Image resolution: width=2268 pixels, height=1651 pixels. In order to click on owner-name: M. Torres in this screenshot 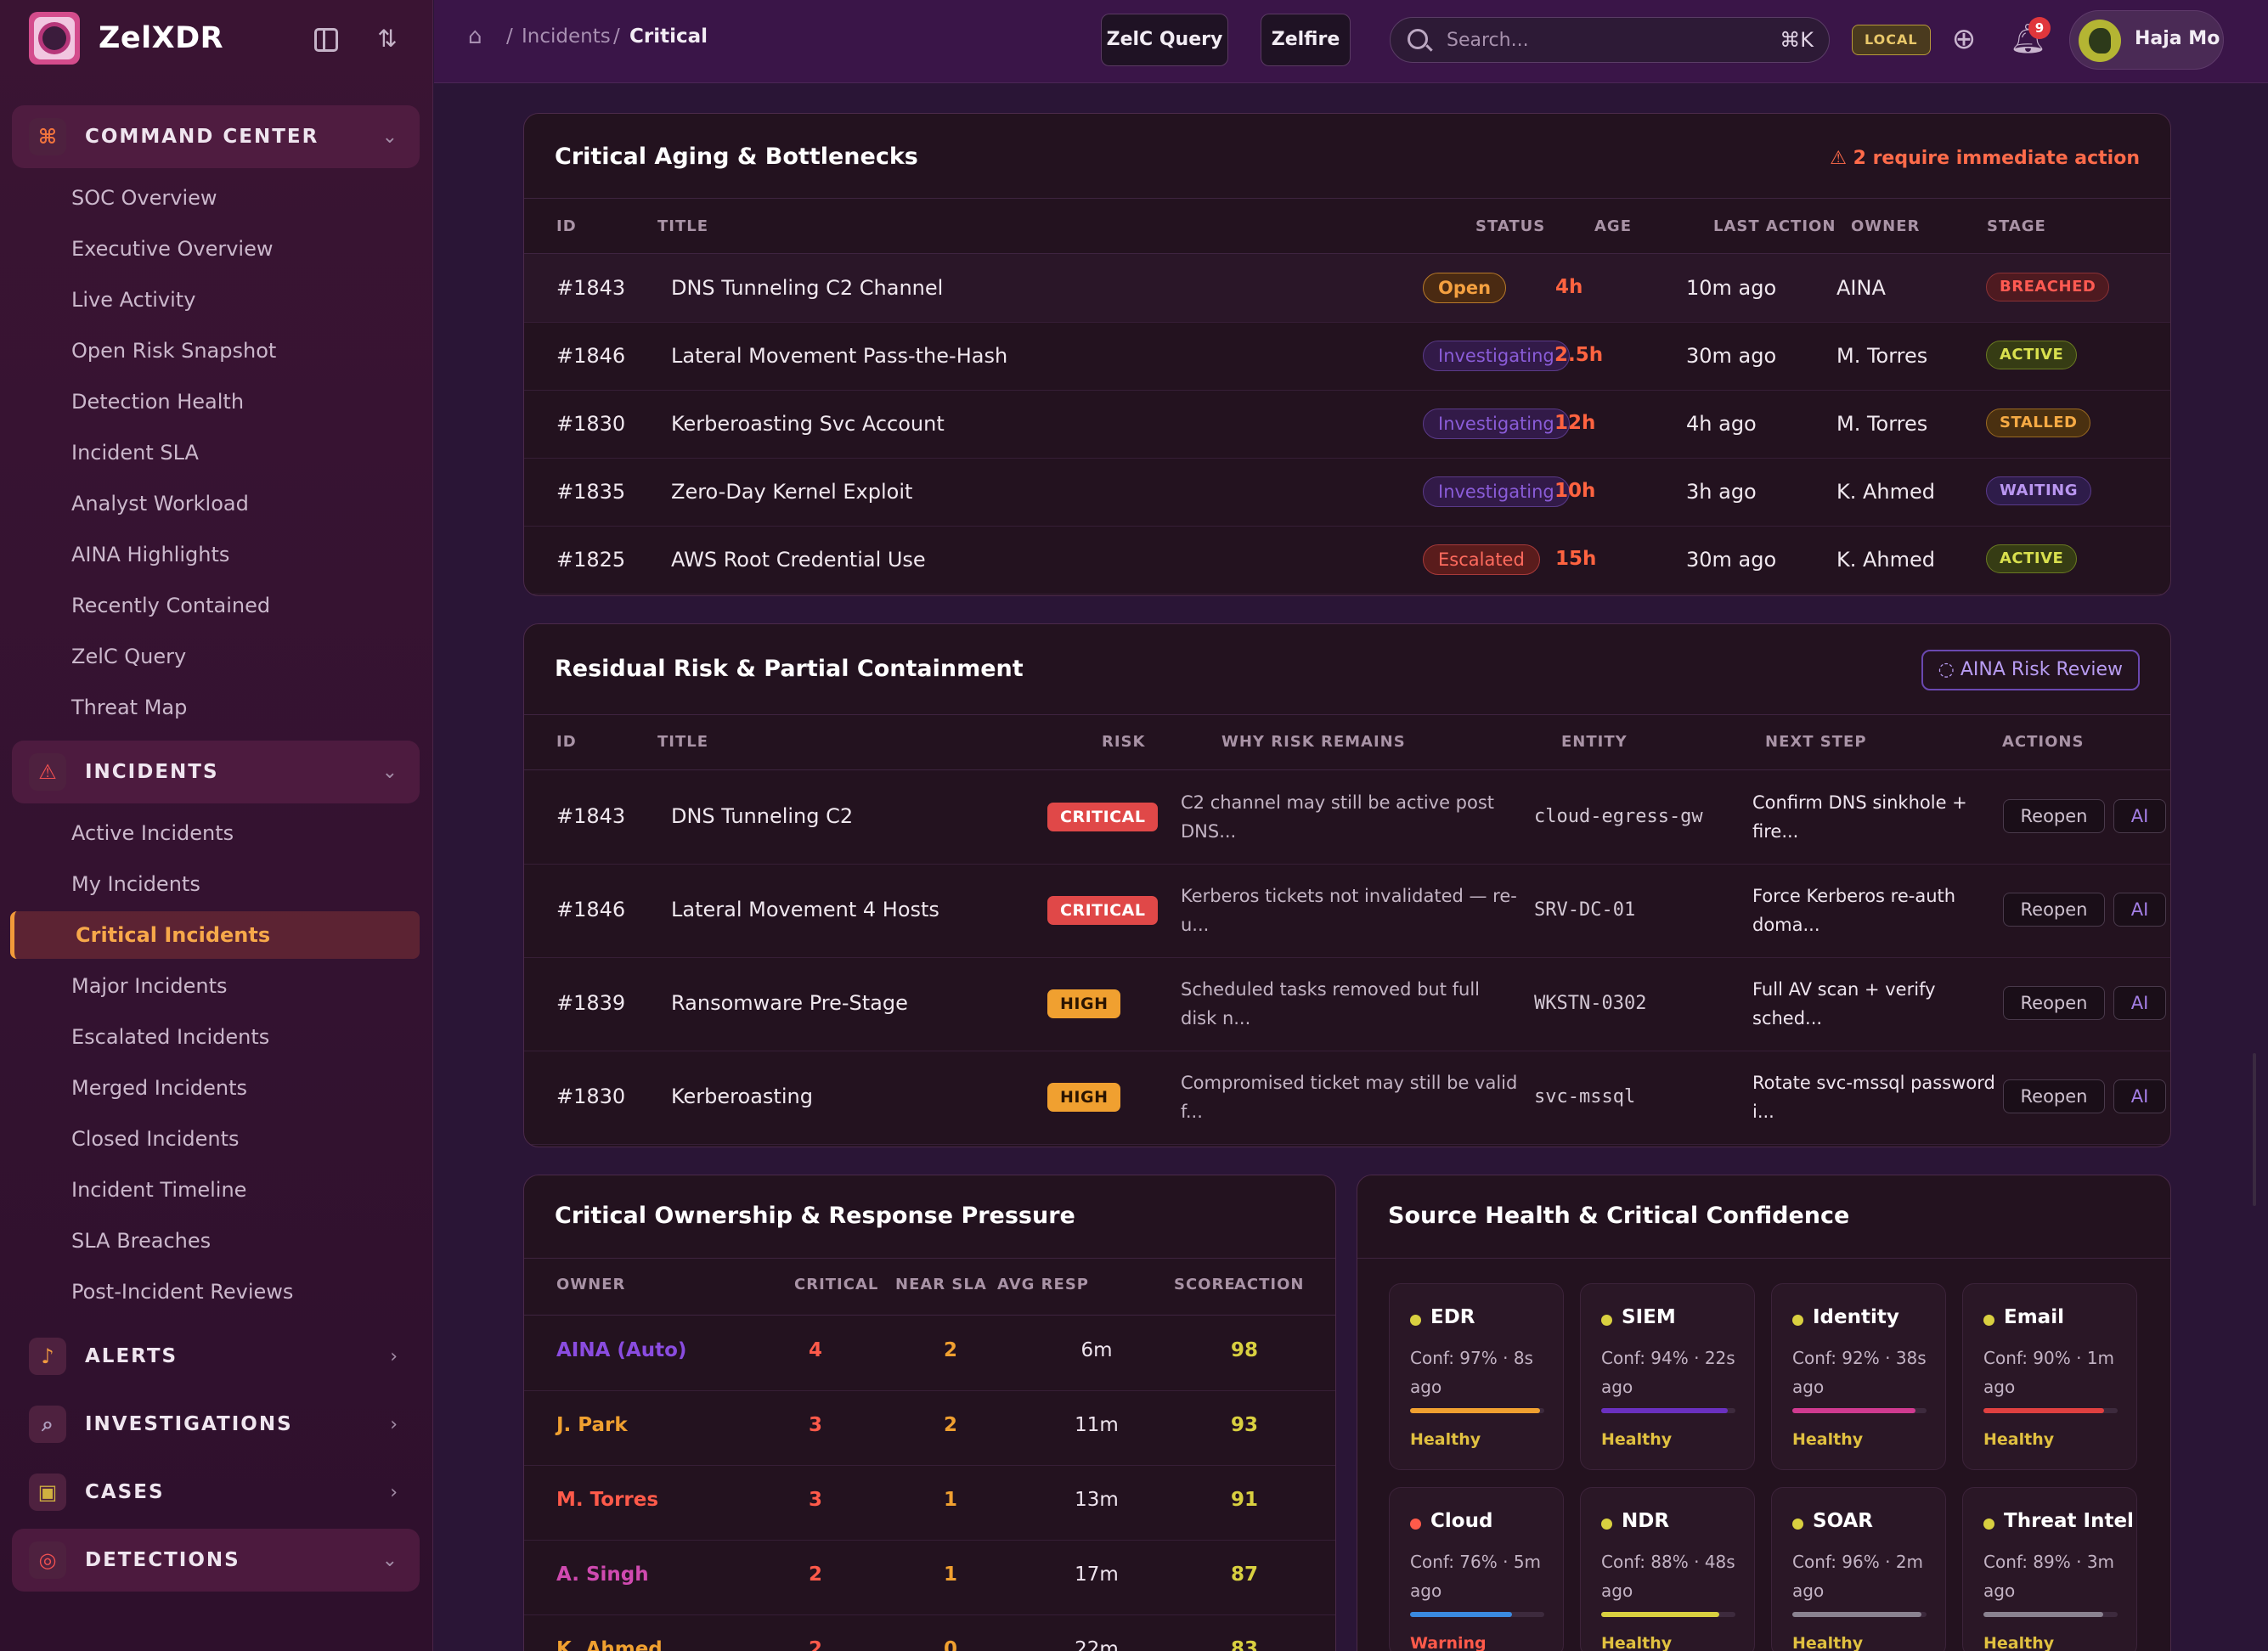, I will do `click(607, 1500)`.